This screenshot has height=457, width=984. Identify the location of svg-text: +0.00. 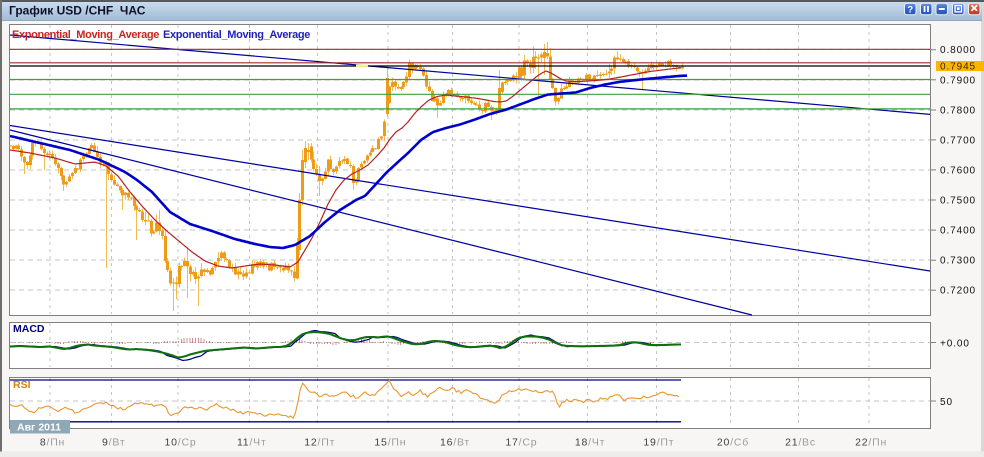
(955, 344).